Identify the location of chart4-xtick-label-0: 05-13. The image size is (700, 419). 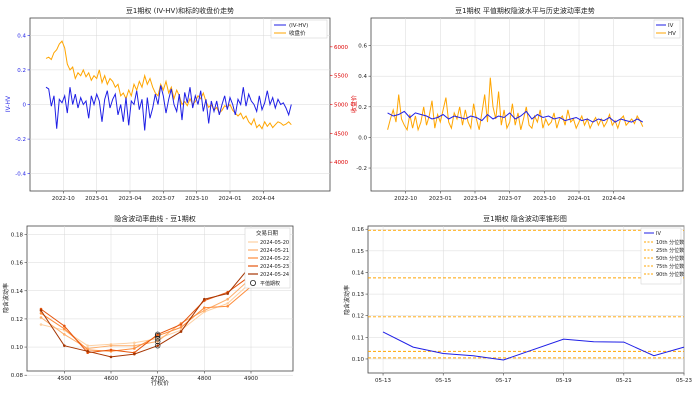
(383, 381).